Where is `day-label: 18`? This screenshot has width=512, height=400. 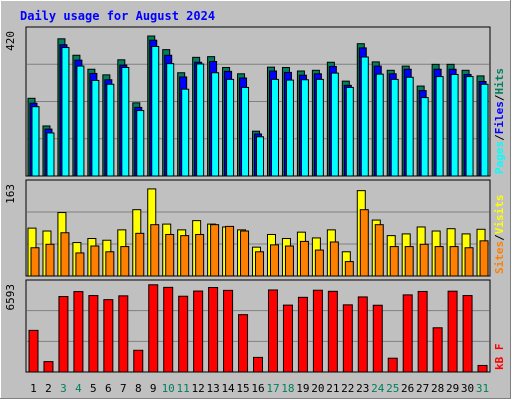 day-label: 18 is located at coordinates (287, 388).